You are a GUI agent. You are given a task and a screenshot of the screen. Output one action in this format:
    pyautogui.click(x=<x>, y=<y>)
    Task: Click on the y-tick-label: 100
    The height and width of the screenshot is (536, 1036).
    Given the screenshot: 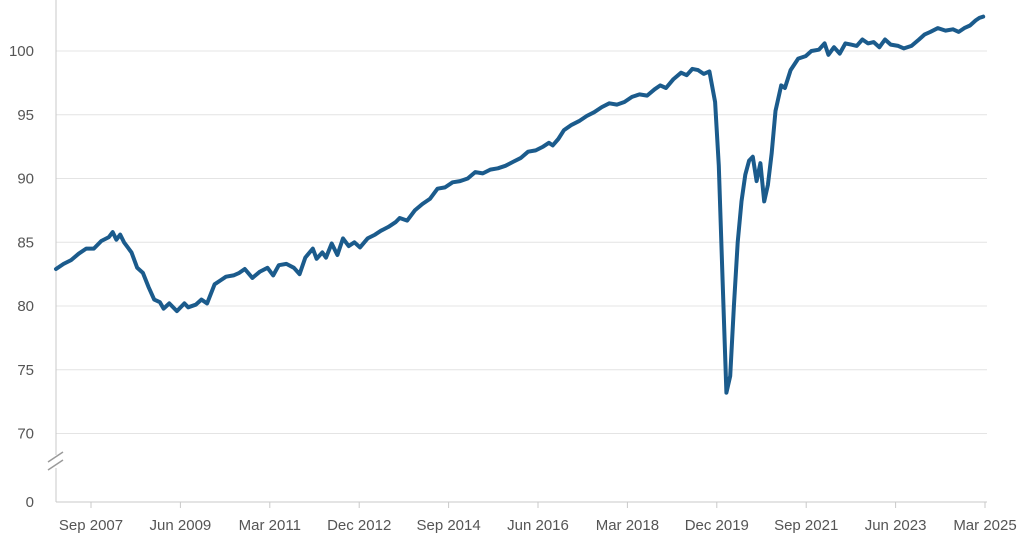 What is the action you would take?
    pyautogui.click(x=21, y=51)
    